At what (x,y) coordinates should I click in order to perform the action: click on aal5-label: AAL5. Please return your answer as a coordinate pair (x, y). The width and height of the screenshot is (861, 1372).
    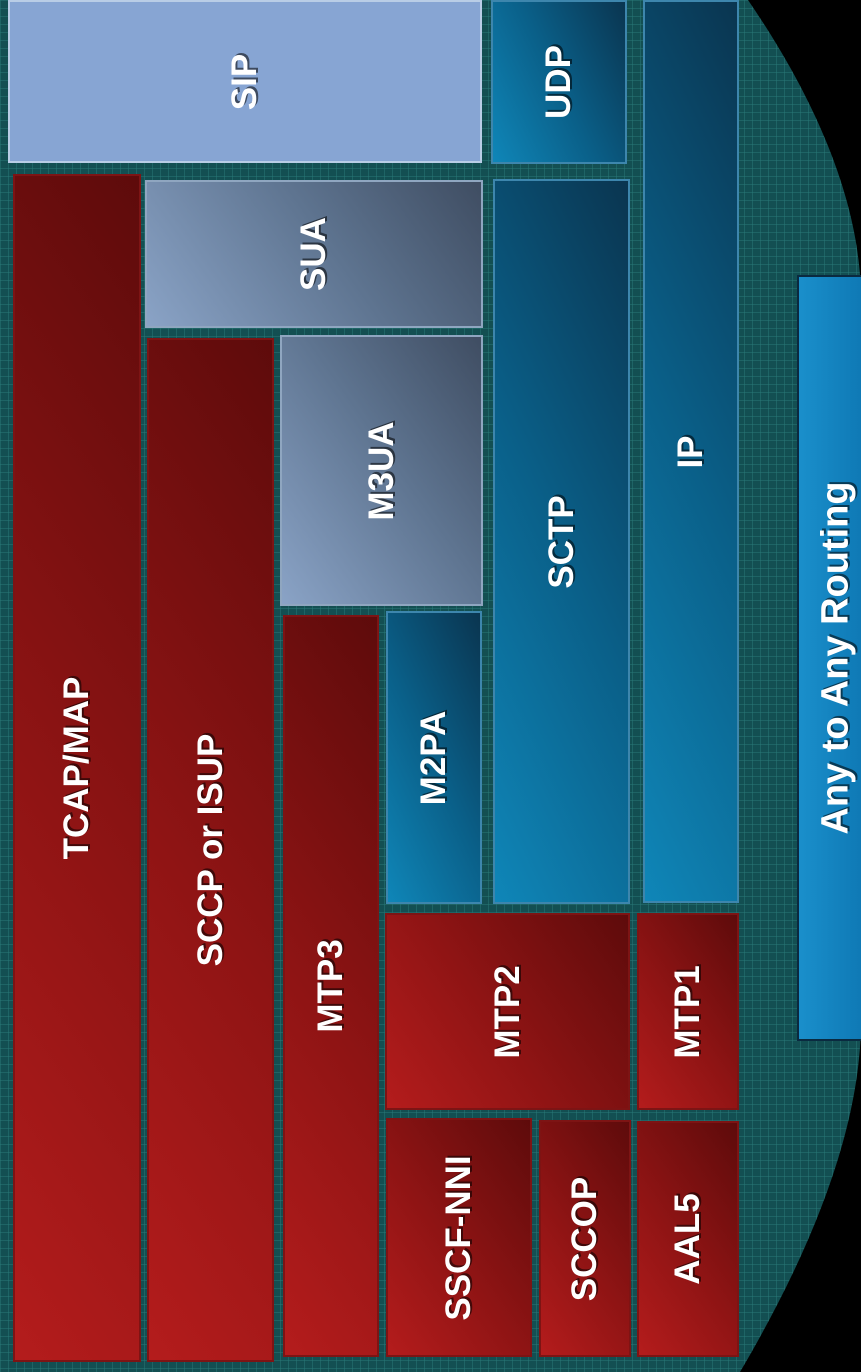
    Looking at the image, I should click on (687, 1239).